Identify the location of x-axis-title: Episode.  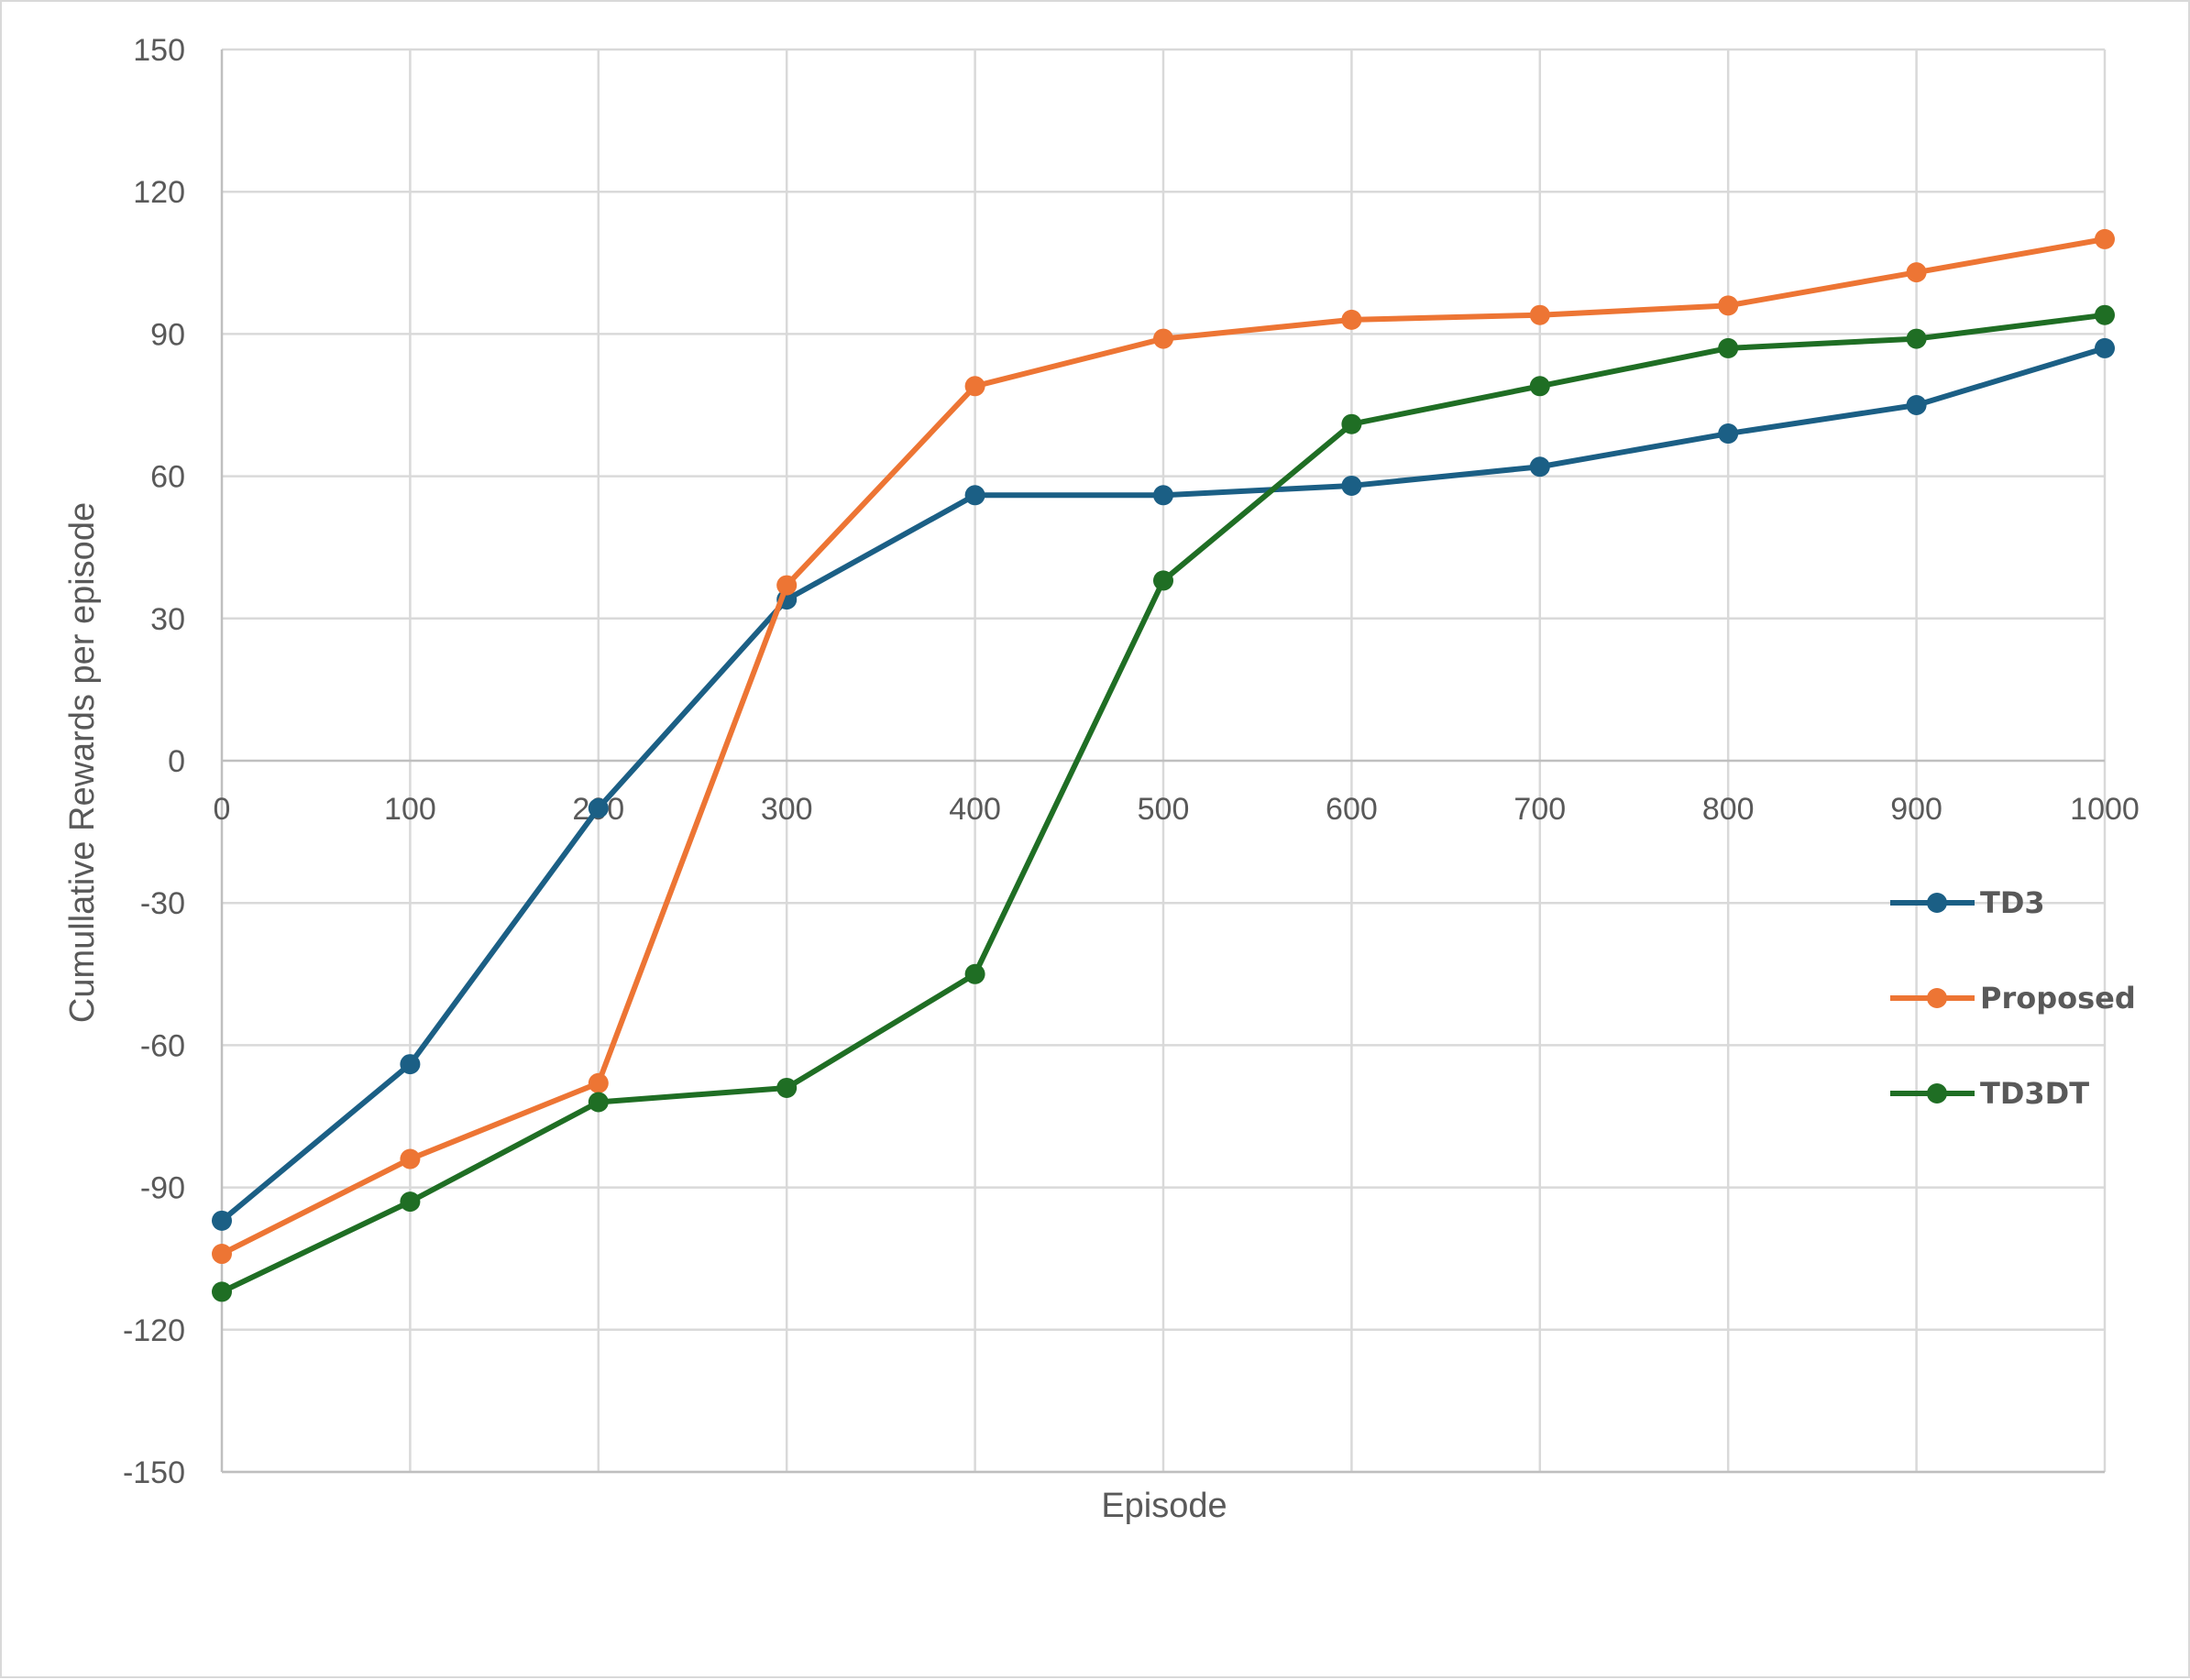
(1164, 1506).